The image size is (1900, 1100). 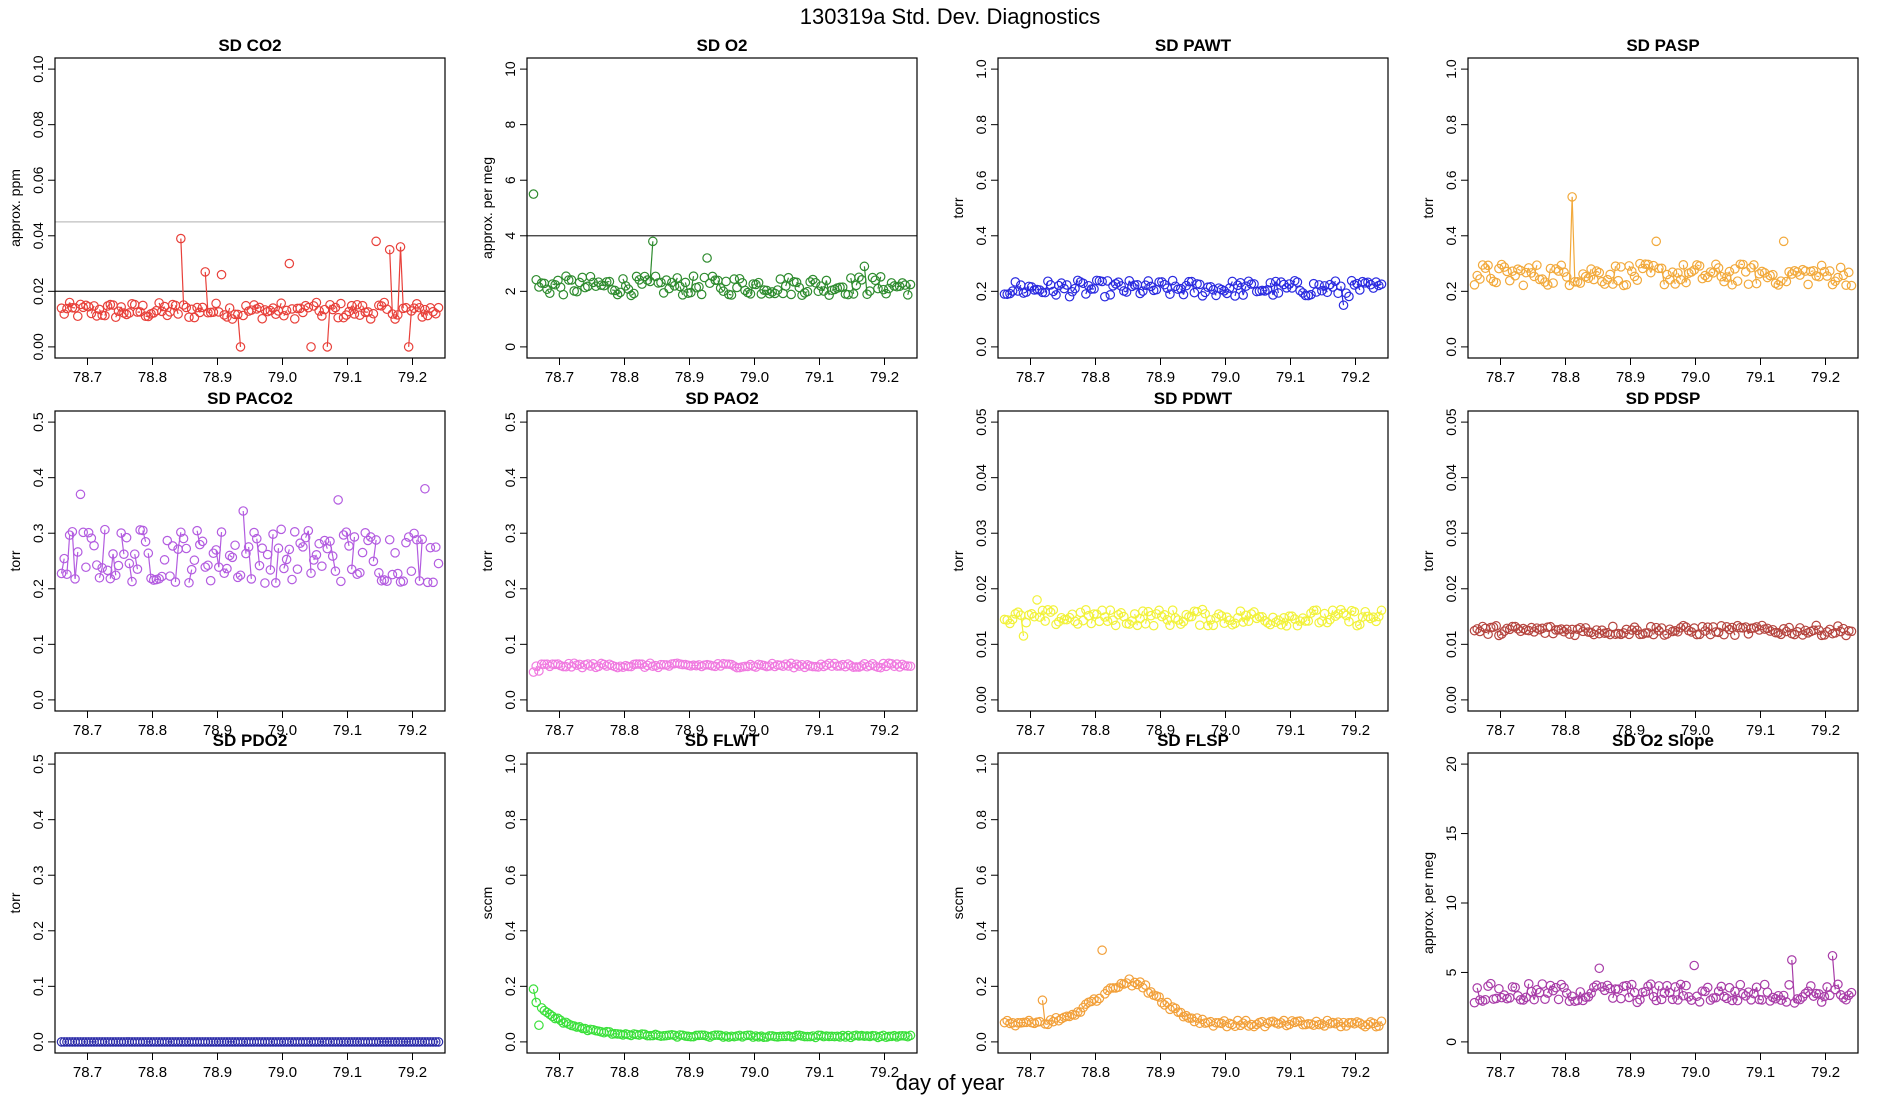 What do you see at coordinates (38, 931) in the screenshot?
I see `y-tick-label: 0.2` at bounding box center [38, 931].